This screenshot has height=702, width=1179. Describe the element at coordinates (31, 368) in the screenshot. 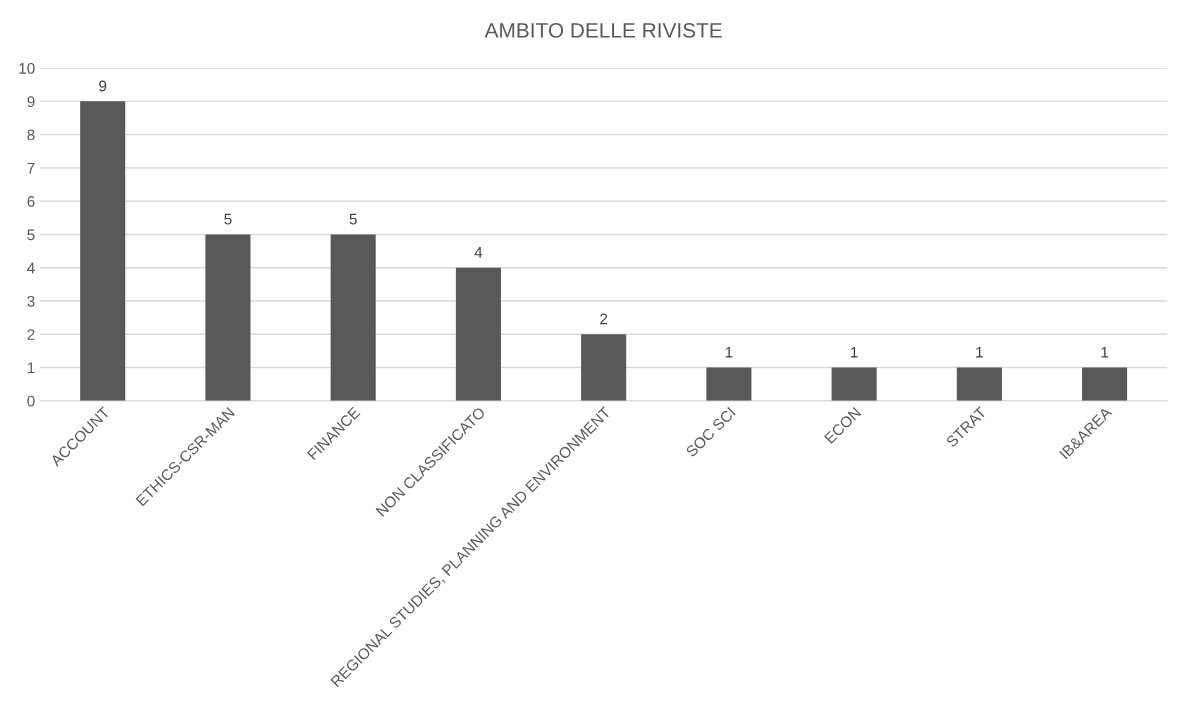

I see `y-tick-label: 1` at that location.